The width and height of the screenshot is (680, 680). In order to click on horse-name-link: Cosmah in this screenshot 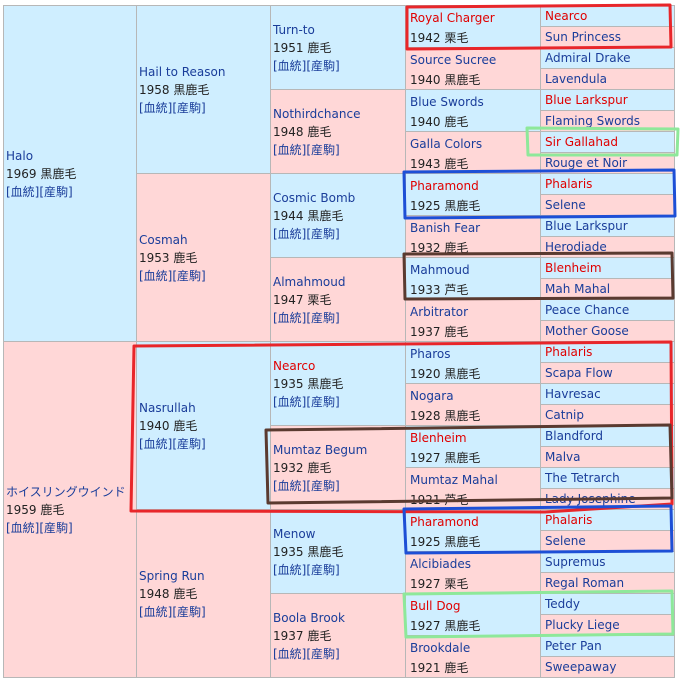, I will do `click(163, 239)`.